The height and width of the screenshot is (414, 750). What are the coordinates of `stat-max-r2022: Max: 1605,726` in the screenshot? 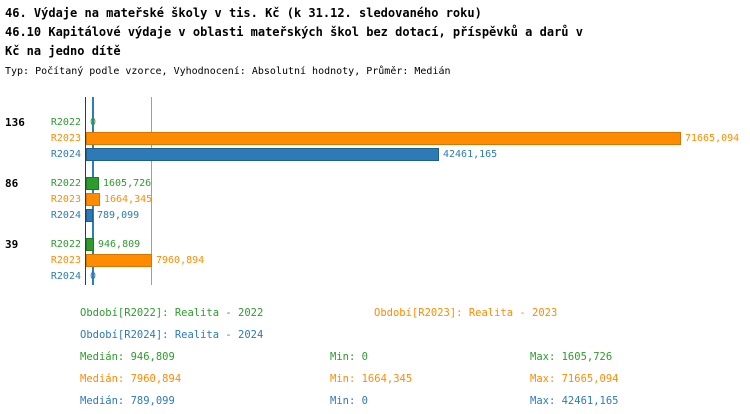 It's located at (571, 357).